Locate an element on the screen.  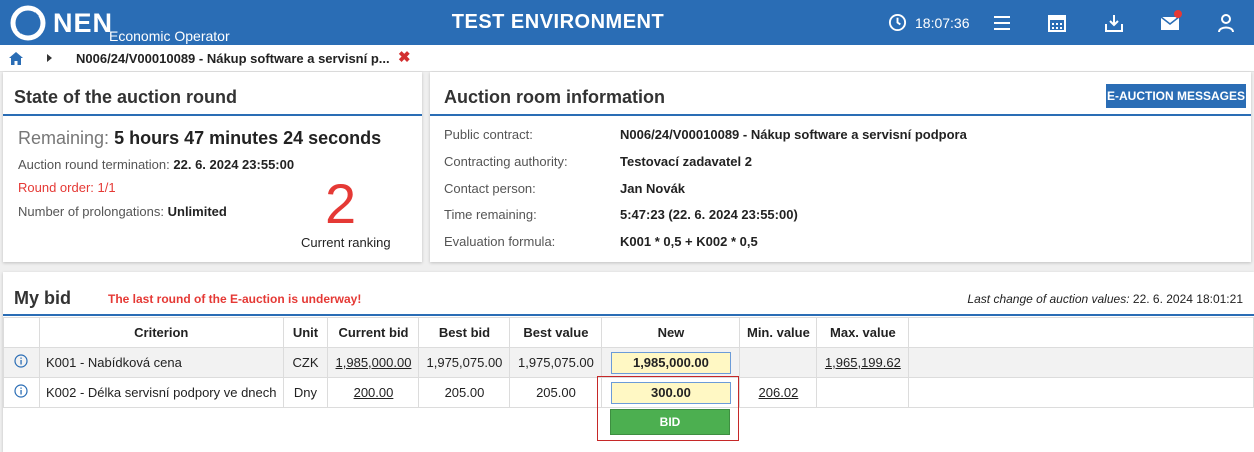
clock-time: 18:07:36 is located at coordinates (942, 23).